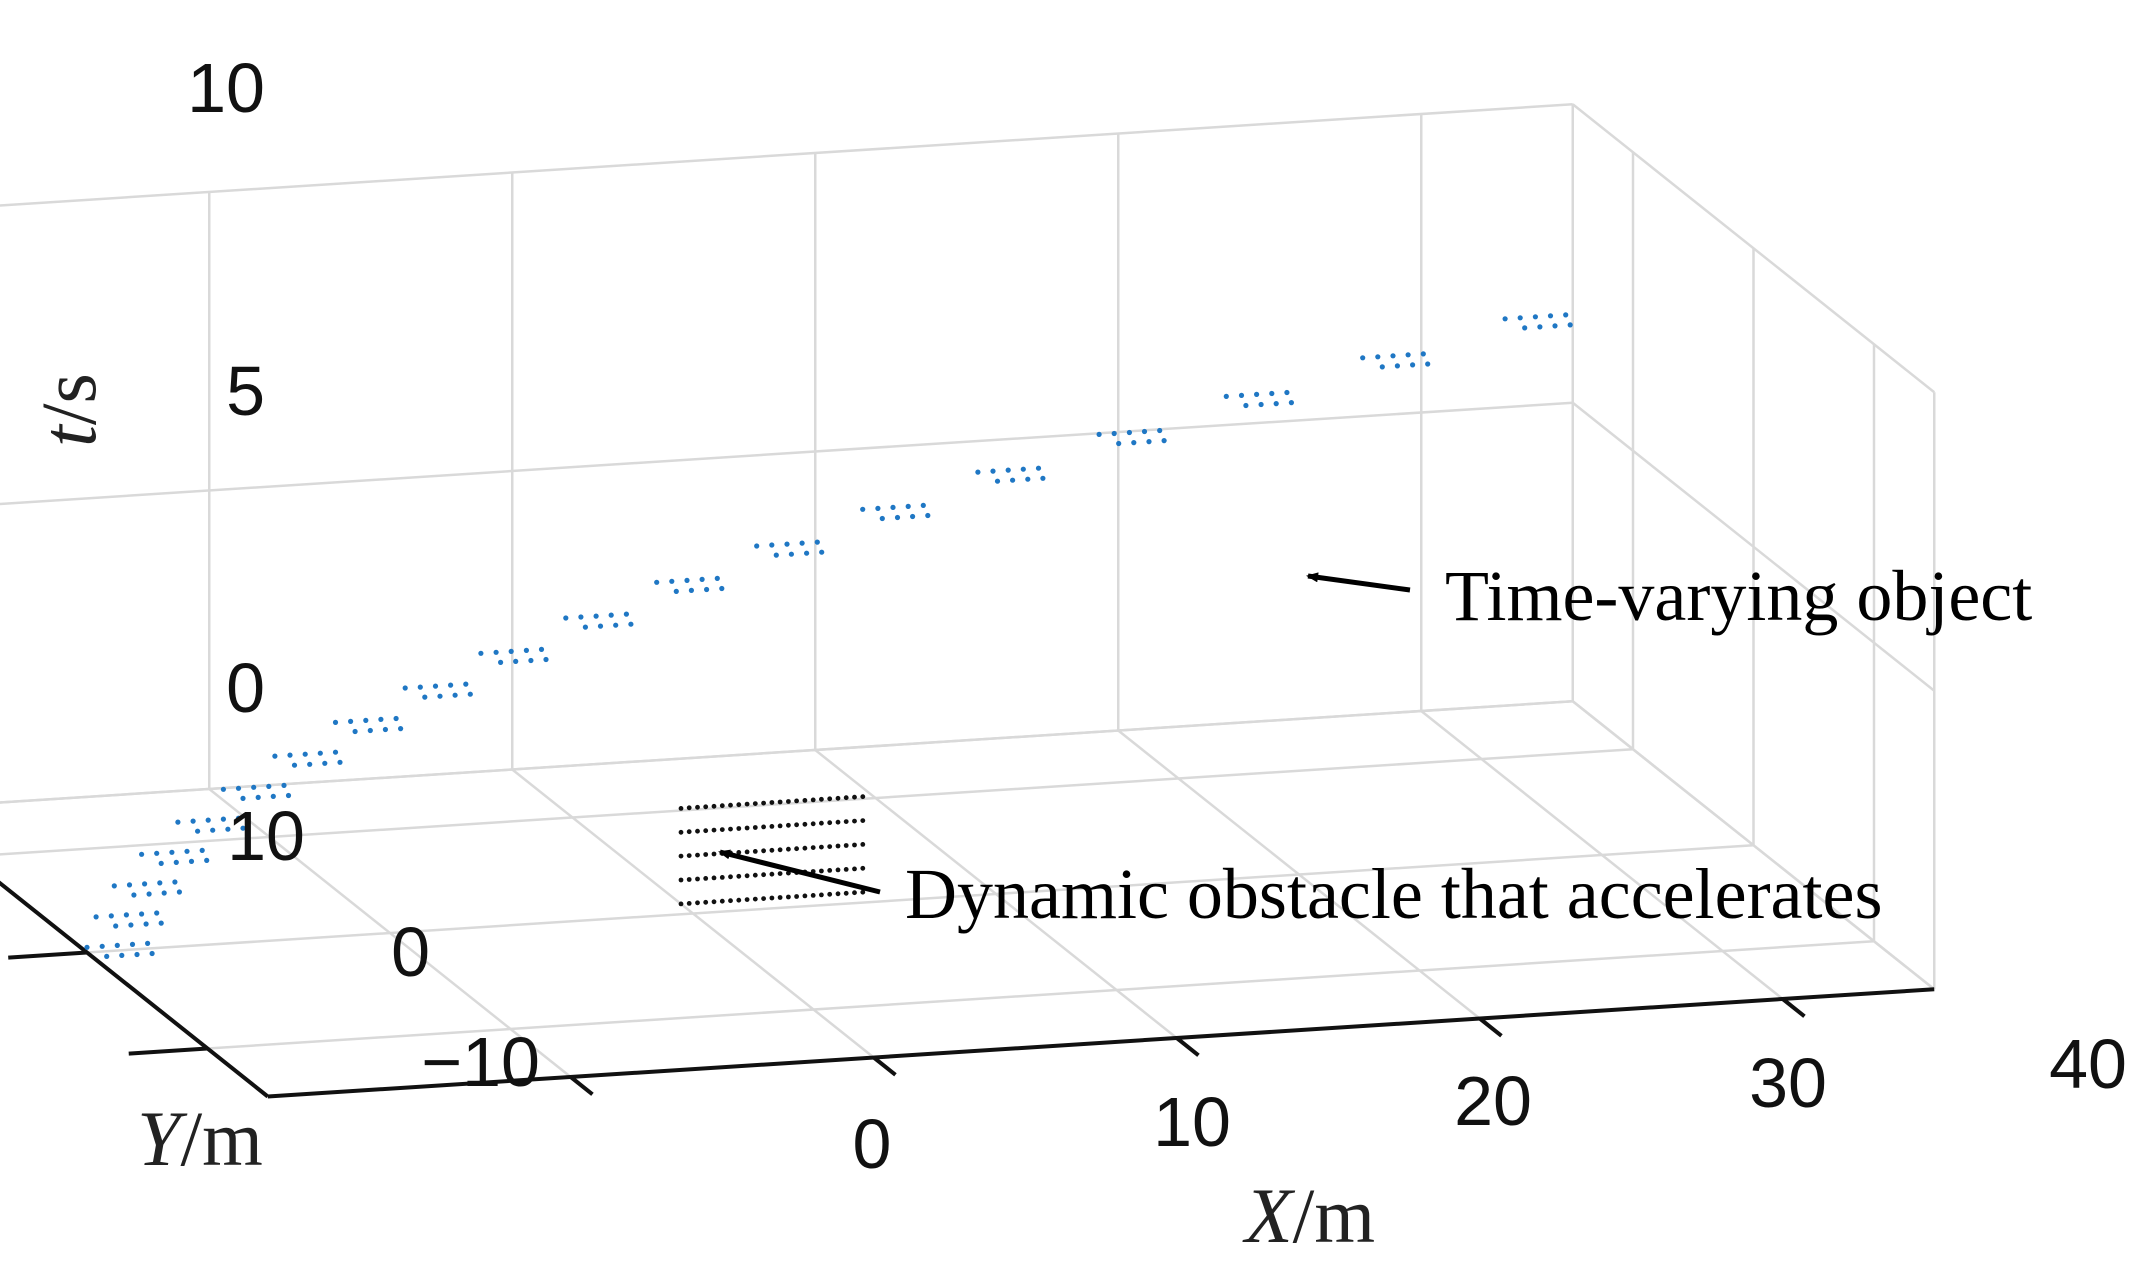 The width and height of the screenshot is (2148, 1273). What do you see at coordinates (872, 1144) in the screenshot?
I see `x-tick-label: 0` at bounding box center [872, 1144].